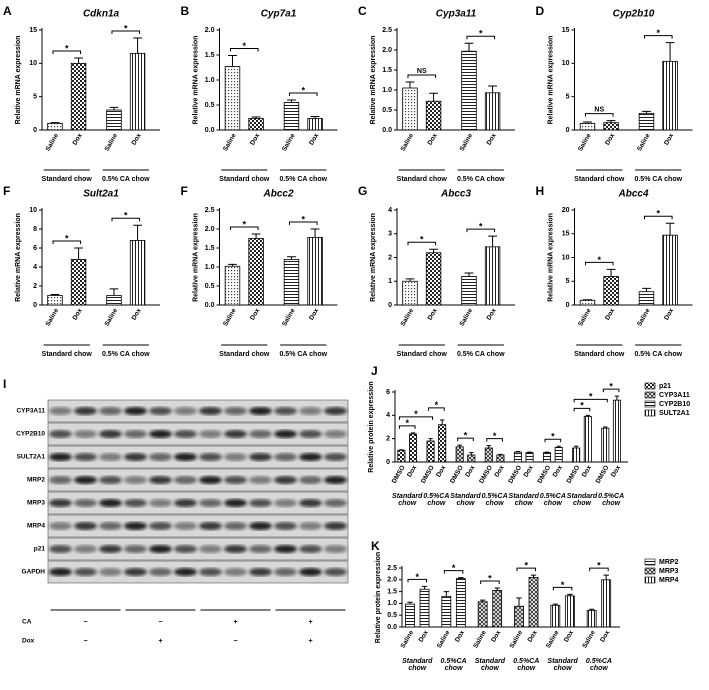 This screenshot has height=690, width=709. I want to click on y-tick-label: 0.5, so click(392, 615).